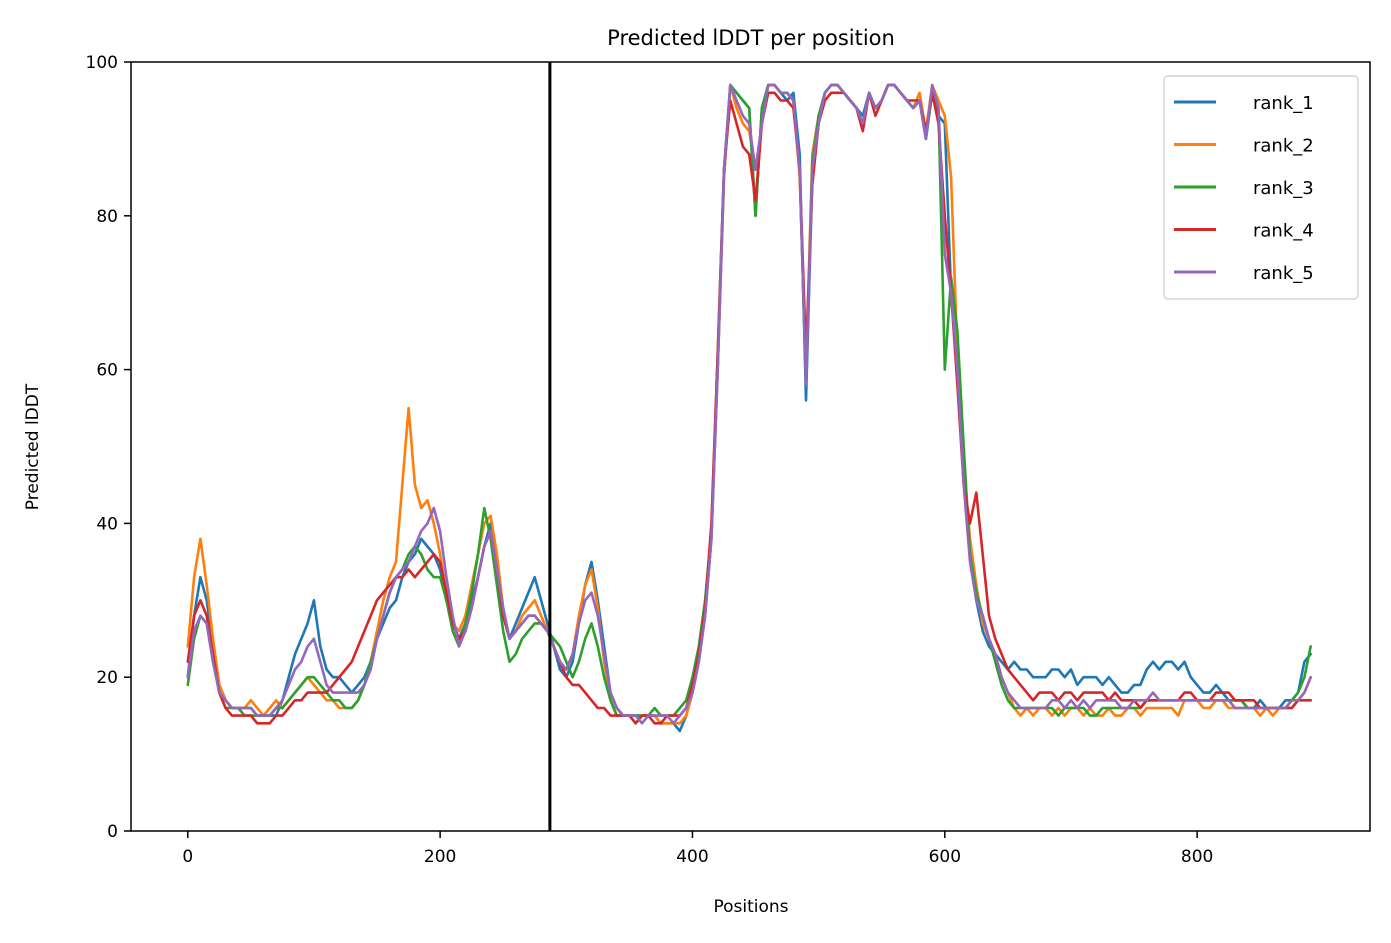 The width and height of the screenshot is (1391, 943). What do you see at coordinates (107, 524) in the screenshot?
I see `y-tick-label: 40` at bounding box center [107, 524].